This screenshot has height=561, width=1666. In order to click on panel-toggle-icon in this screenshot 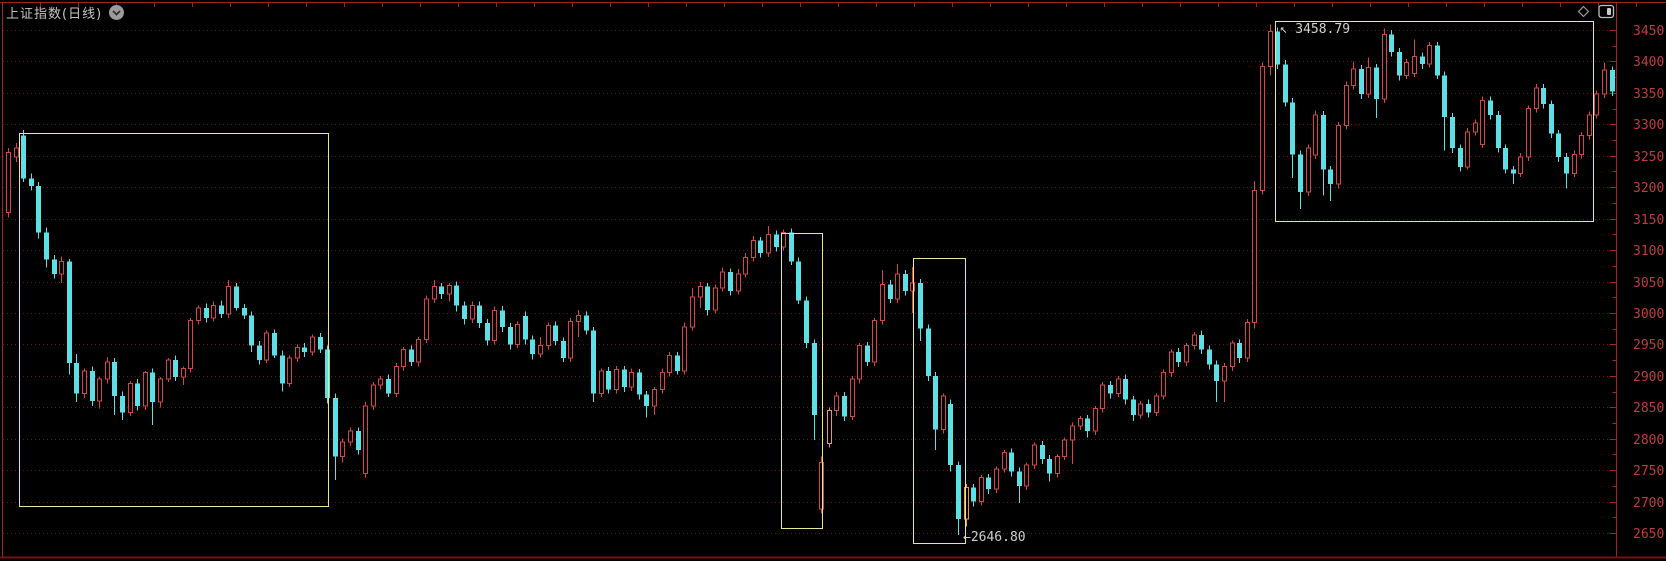, I will do `click(1606, 11)`.